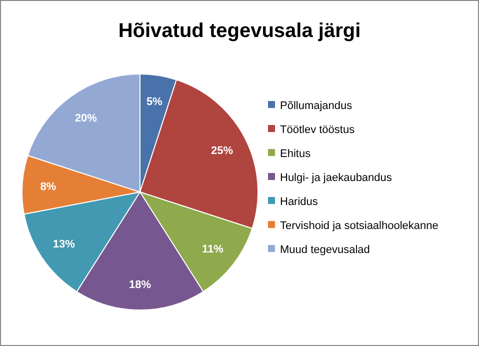  I want to click on legend-label: Hulgi- ja jaekaubandus, so click(336, 178).